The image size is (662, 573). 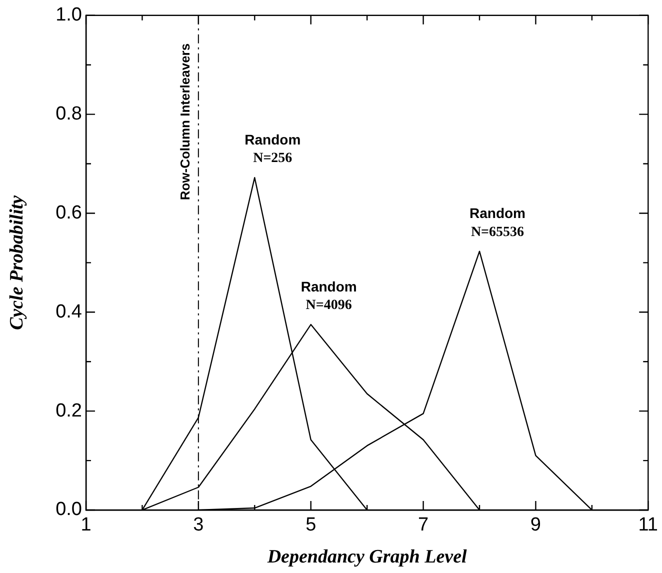 What do you see at coordinates (423, 525) in the screenshot?
I see `x-tick-label: 7` at bounding box center [423, 525].